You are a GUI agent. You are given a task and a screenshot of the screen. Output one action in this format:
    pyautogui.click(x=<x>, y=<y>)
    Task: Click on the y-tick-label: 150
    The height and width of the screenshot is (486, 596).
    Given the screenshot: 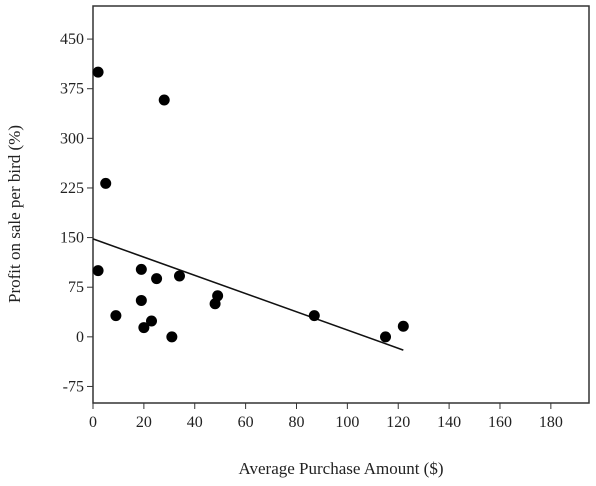 What is the action you would take?
    pyautogui.click(x=72, y=238)
    